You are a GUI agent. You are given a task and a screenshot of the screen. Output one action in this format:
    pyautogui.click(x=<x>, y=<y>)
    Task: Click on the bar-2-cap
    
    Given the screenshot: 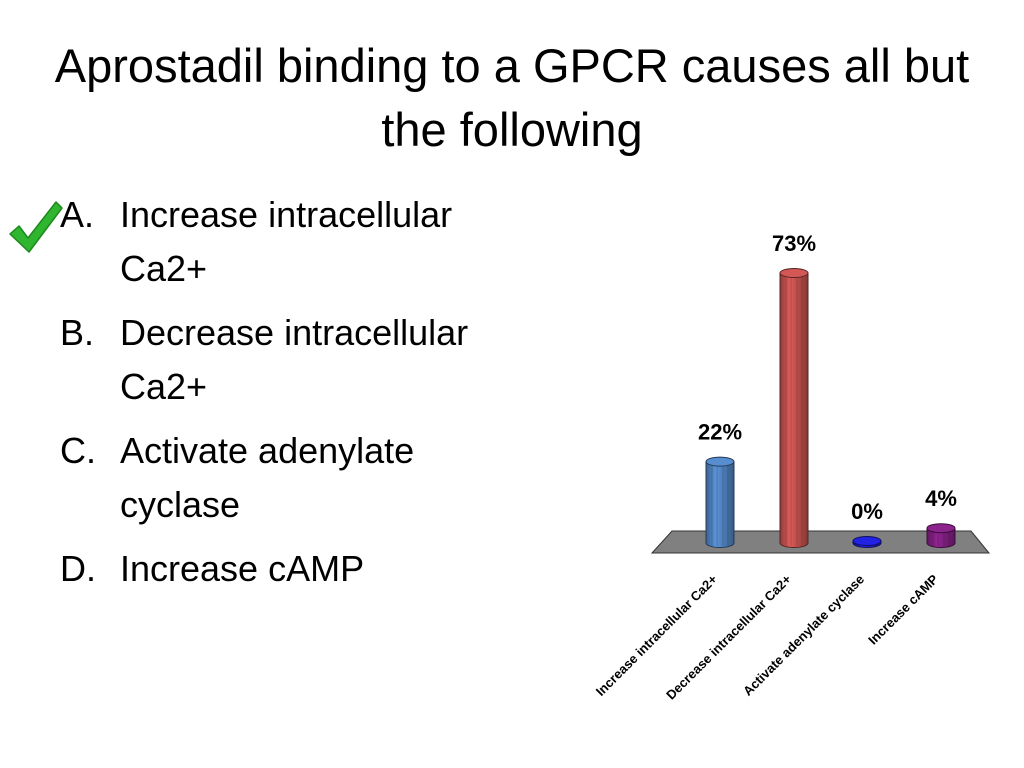 What is the action you would take?
    pyautogui.click(x=794, y=273)
    